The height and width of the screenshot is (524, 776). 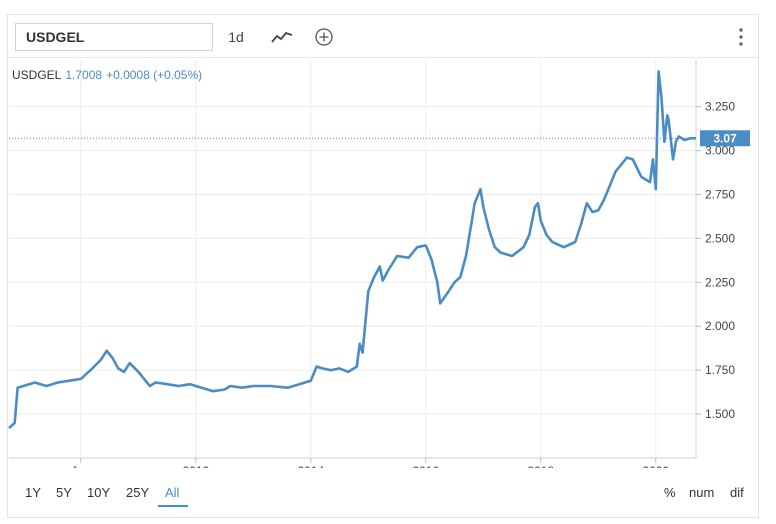 I want to click on x-tick-label: 2018, so click(x=540, y=466).